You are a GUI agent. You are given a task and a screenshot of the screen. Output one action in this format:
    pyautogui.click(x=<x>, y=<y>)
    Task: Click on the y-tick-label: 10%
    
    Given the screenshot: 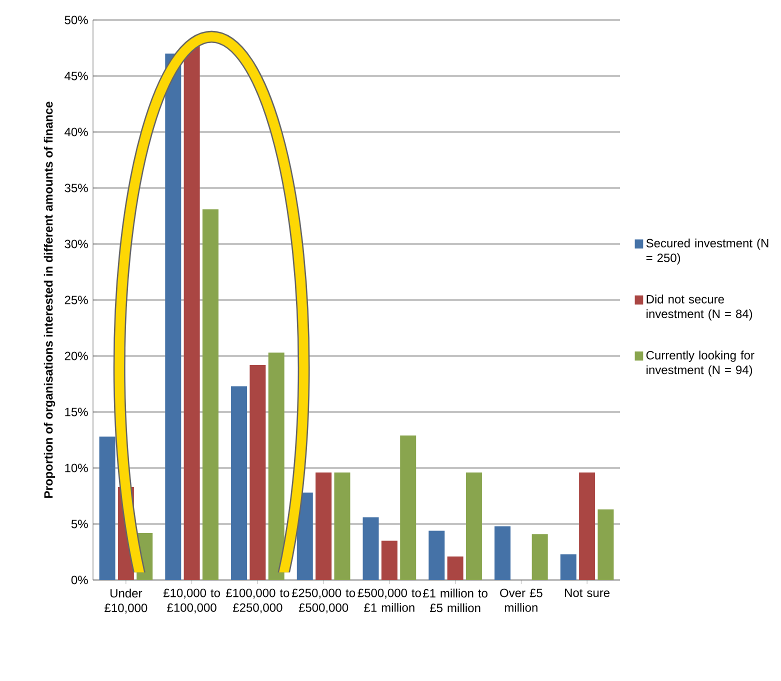 What is the action you would take?
    pyautogui.click(x=76, y=468)
    